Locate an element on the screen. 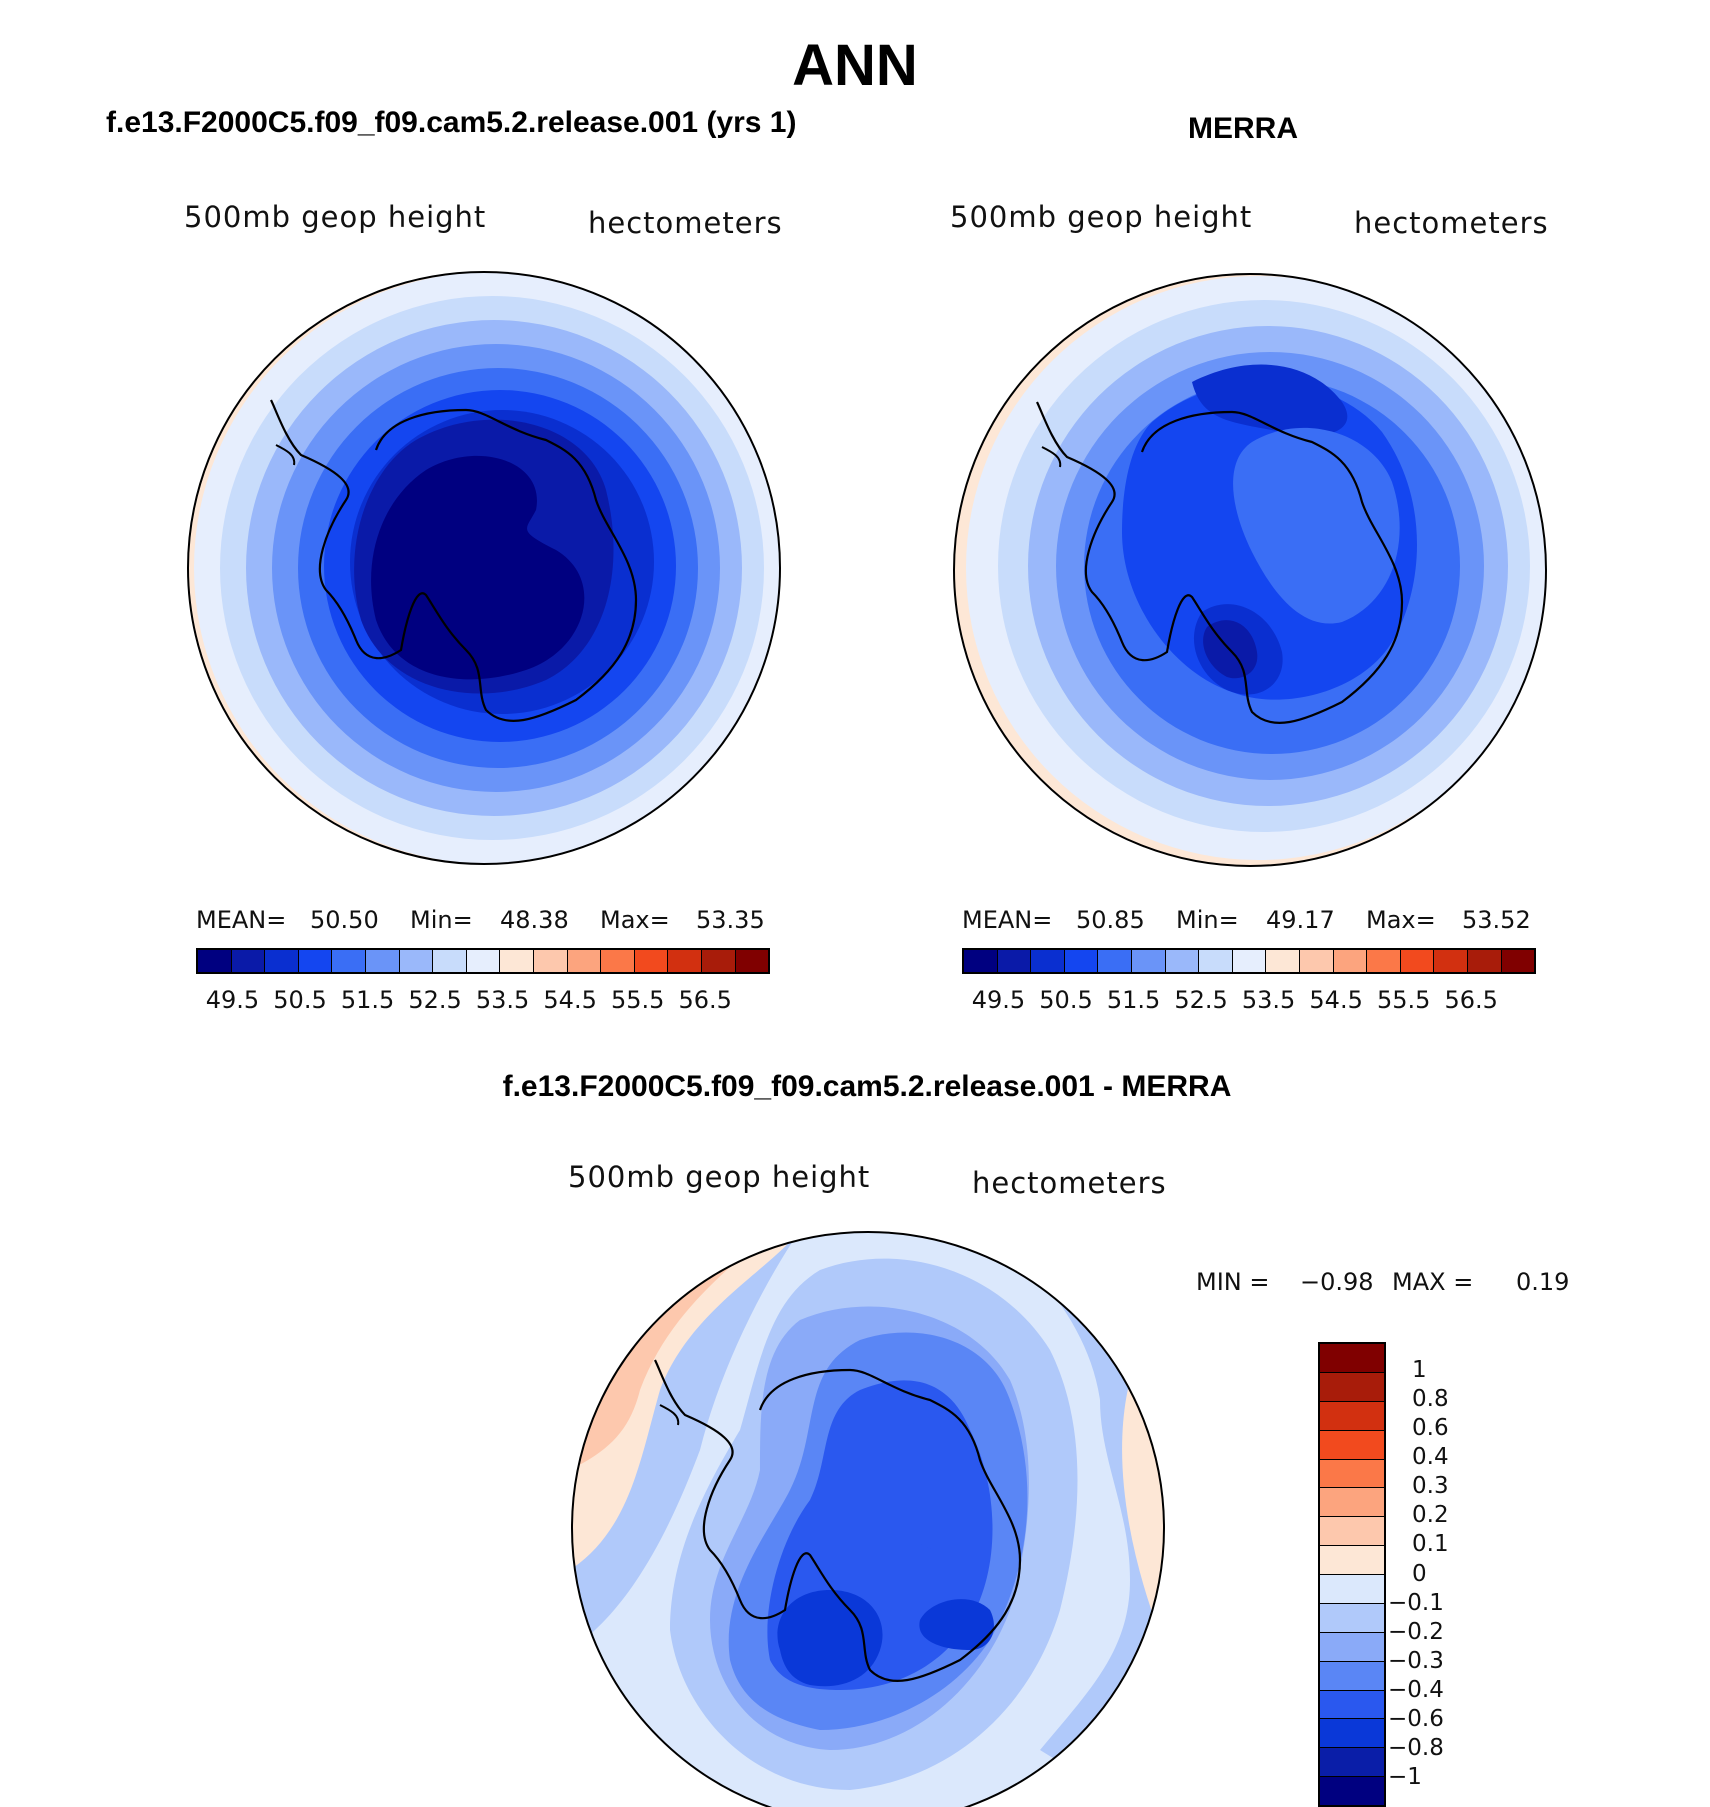 The height and width of the screenshot is (1807, 1710). diff-colorbar is located at coordinates (1352, 1574).